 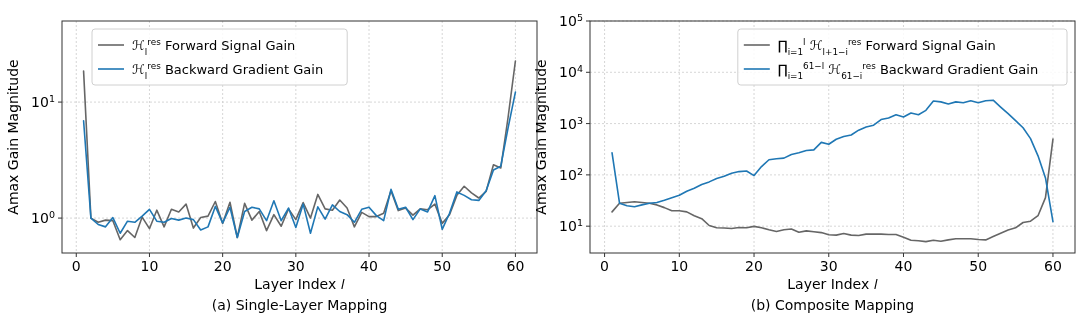 What do you see at coordinates (908, 71) in the screenshot?
I see `legend-label: ∏$_{i=1}$$^{61−l}$ ℋ$_{61−i}$$^{res}$ Backward Gradient Gain` at bounding box center [908, 71].